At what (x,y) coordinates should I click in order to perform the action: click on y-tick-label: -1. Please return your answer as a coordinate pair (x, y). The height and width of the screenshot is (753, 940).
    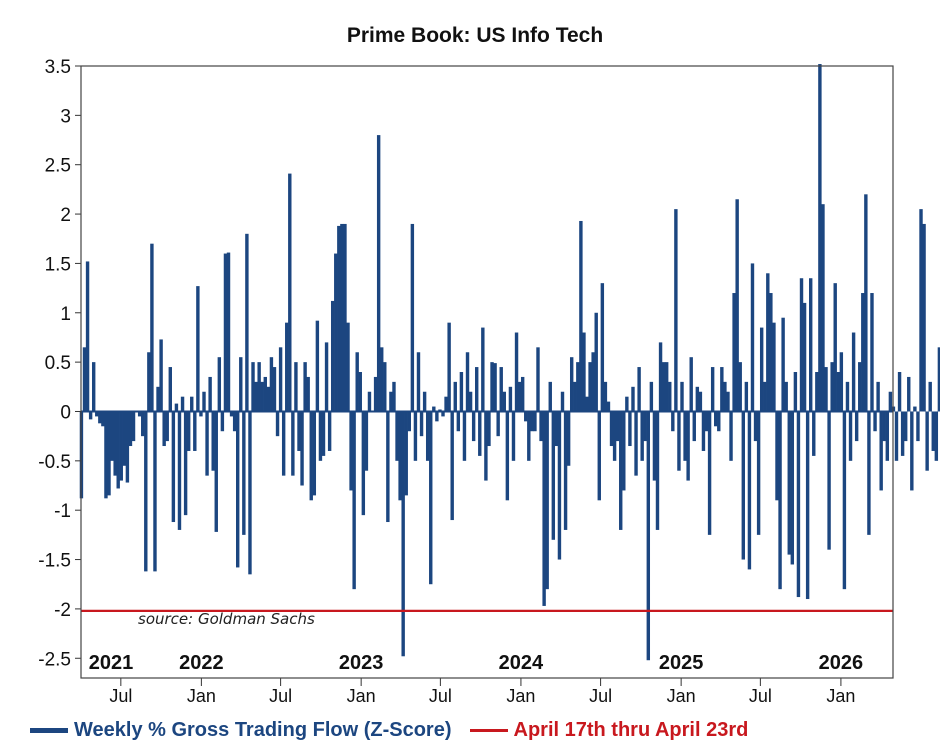
    Looking at the image, I should click on (62, 511).